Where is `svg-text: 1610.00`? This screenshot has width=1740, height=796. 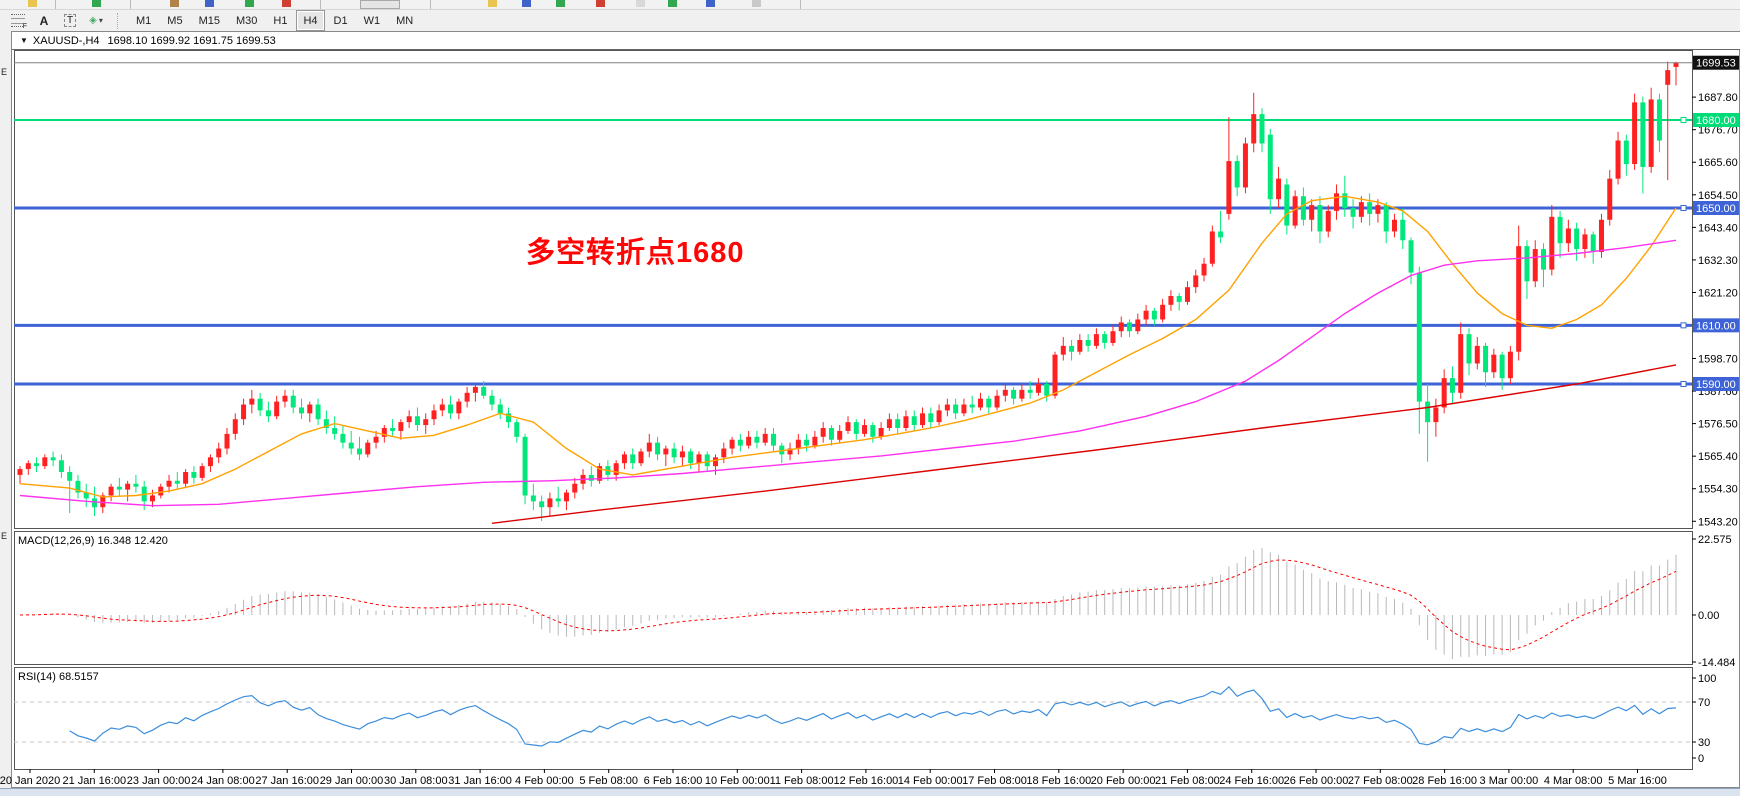
svg-text: 1610.00 is located at coordinates (1716, 326).